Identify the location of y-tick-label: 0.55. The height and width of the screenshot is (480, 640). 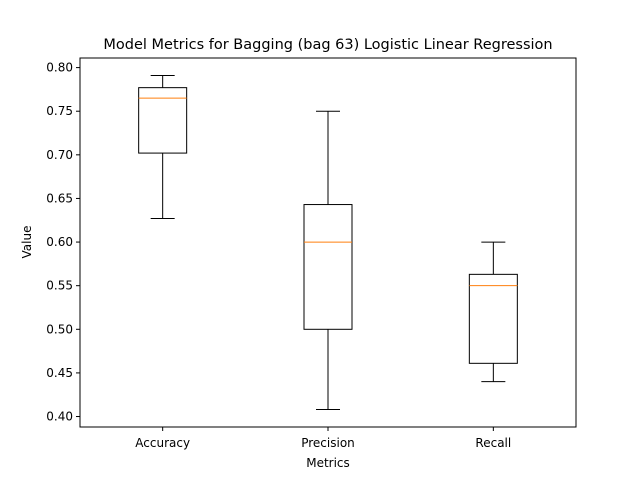
(59, 286).